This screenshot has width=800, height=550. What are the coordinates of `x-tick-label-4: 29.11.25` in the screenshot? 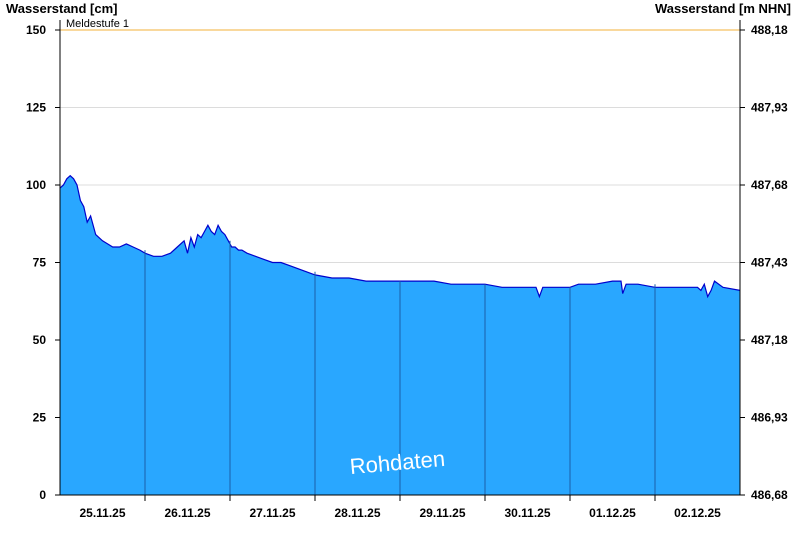 It's located at (442, 513).